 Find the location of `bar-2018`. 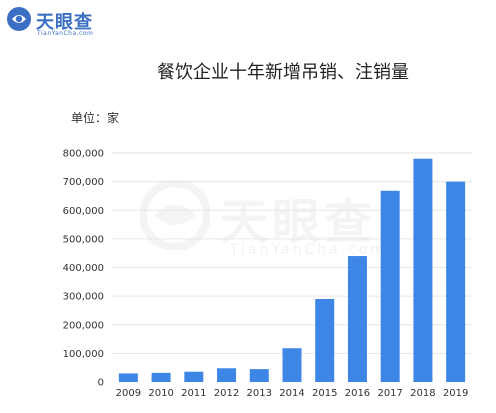

bar-2018 is located at coordinates (423, 270).